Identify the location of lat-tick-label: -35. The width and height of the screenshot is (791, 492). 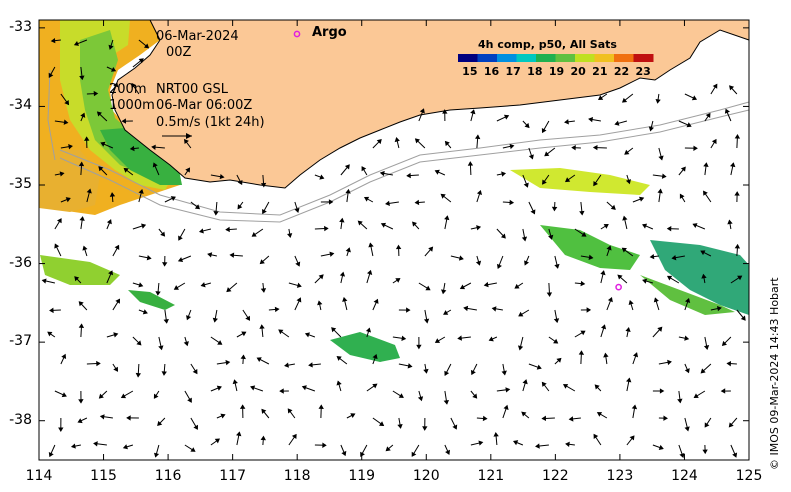
(20, 184).